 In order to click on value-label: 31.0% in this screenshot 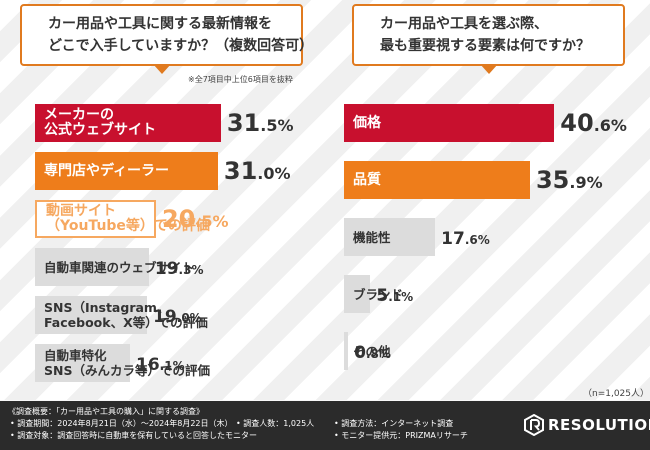, I will do `click(257, 171)`.